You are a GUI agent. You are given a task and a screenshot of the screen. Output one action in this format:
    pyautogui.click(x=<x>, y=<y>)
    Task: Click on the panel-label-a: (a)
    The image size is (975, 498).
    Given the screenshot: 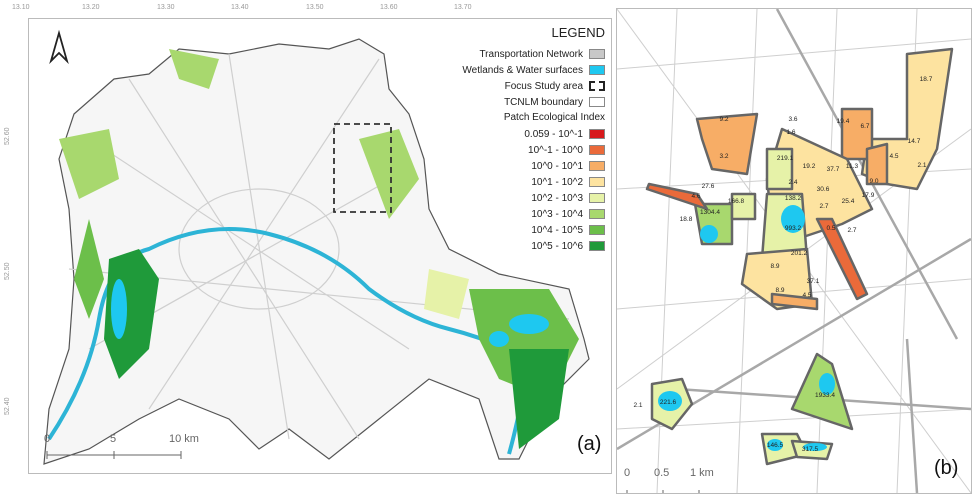 What is the action you would take?
    pyautogui.click(x=589, y=444)
    